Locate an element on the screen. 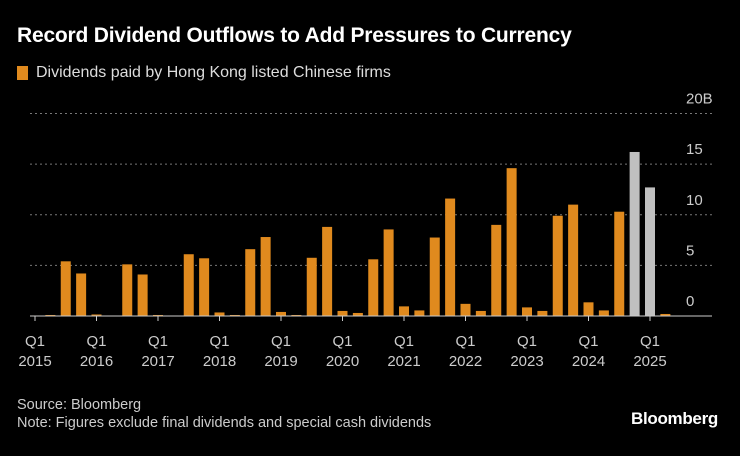 This screenshot has width=740, height=456. x-tick-label-year: 2020 is located at coordinates (342, 361).